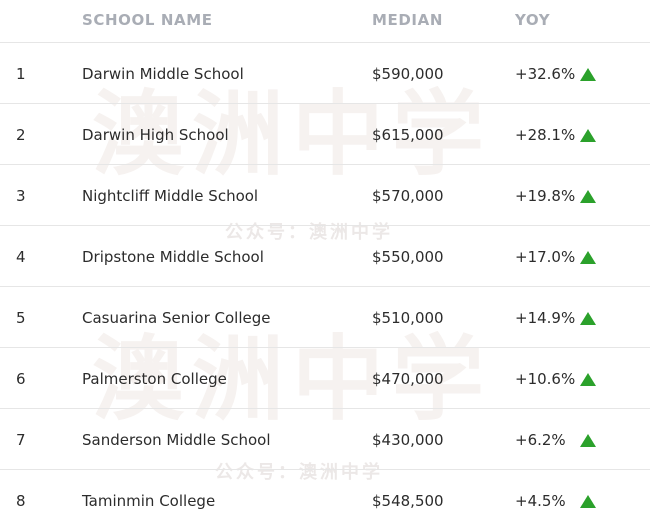 The height and width of the screenshot is (530, 650). Describe the element at coordinates (545, 74) in the screenshot. I see `yoy-cell: +32.6%` at that location.